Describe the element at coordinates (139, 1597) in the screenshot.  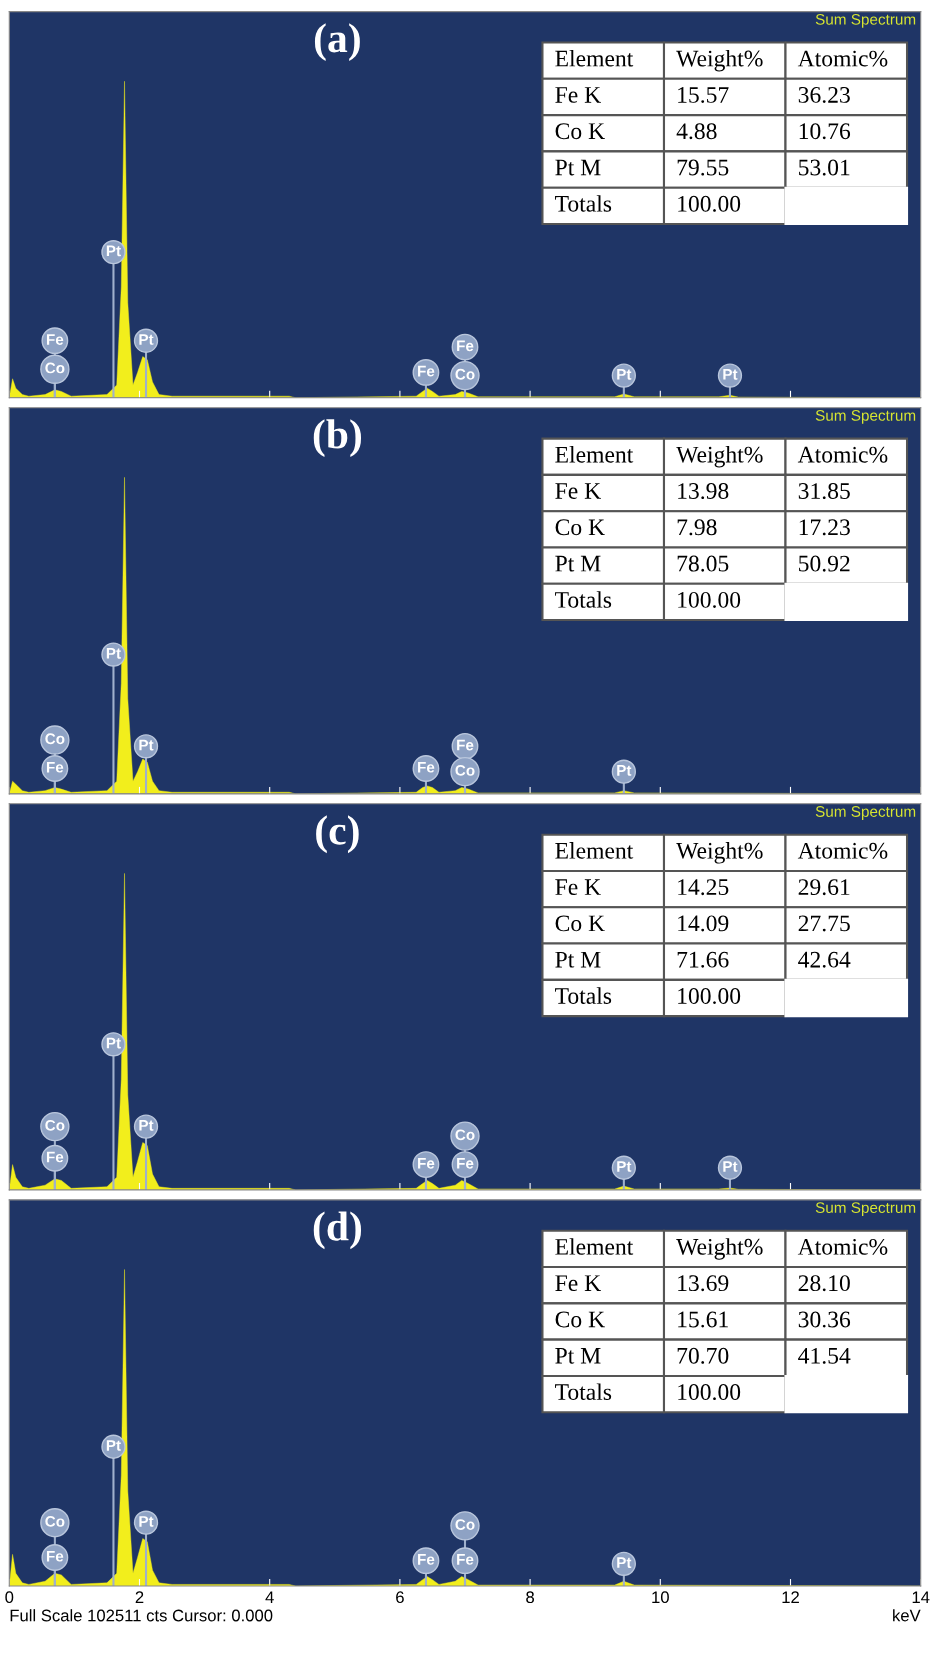
I see `x-tick-label: 2` at that location.